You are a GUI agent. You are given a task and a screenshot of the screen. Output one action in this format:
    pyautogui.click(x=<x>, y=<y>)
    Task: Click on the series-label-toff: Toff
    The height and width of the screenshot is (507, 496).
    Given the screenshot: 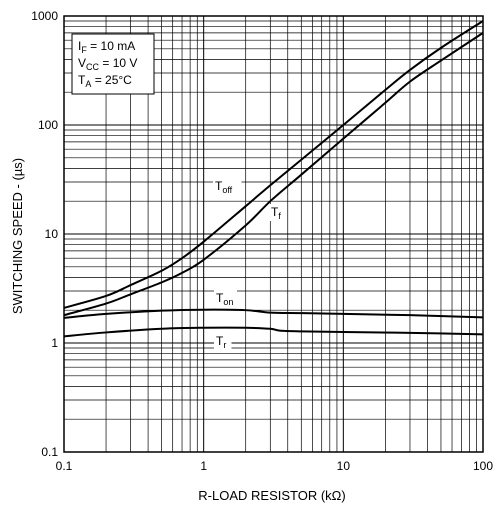 What is the action you would take?
    pyautogui.click(x=224, y=187)
    